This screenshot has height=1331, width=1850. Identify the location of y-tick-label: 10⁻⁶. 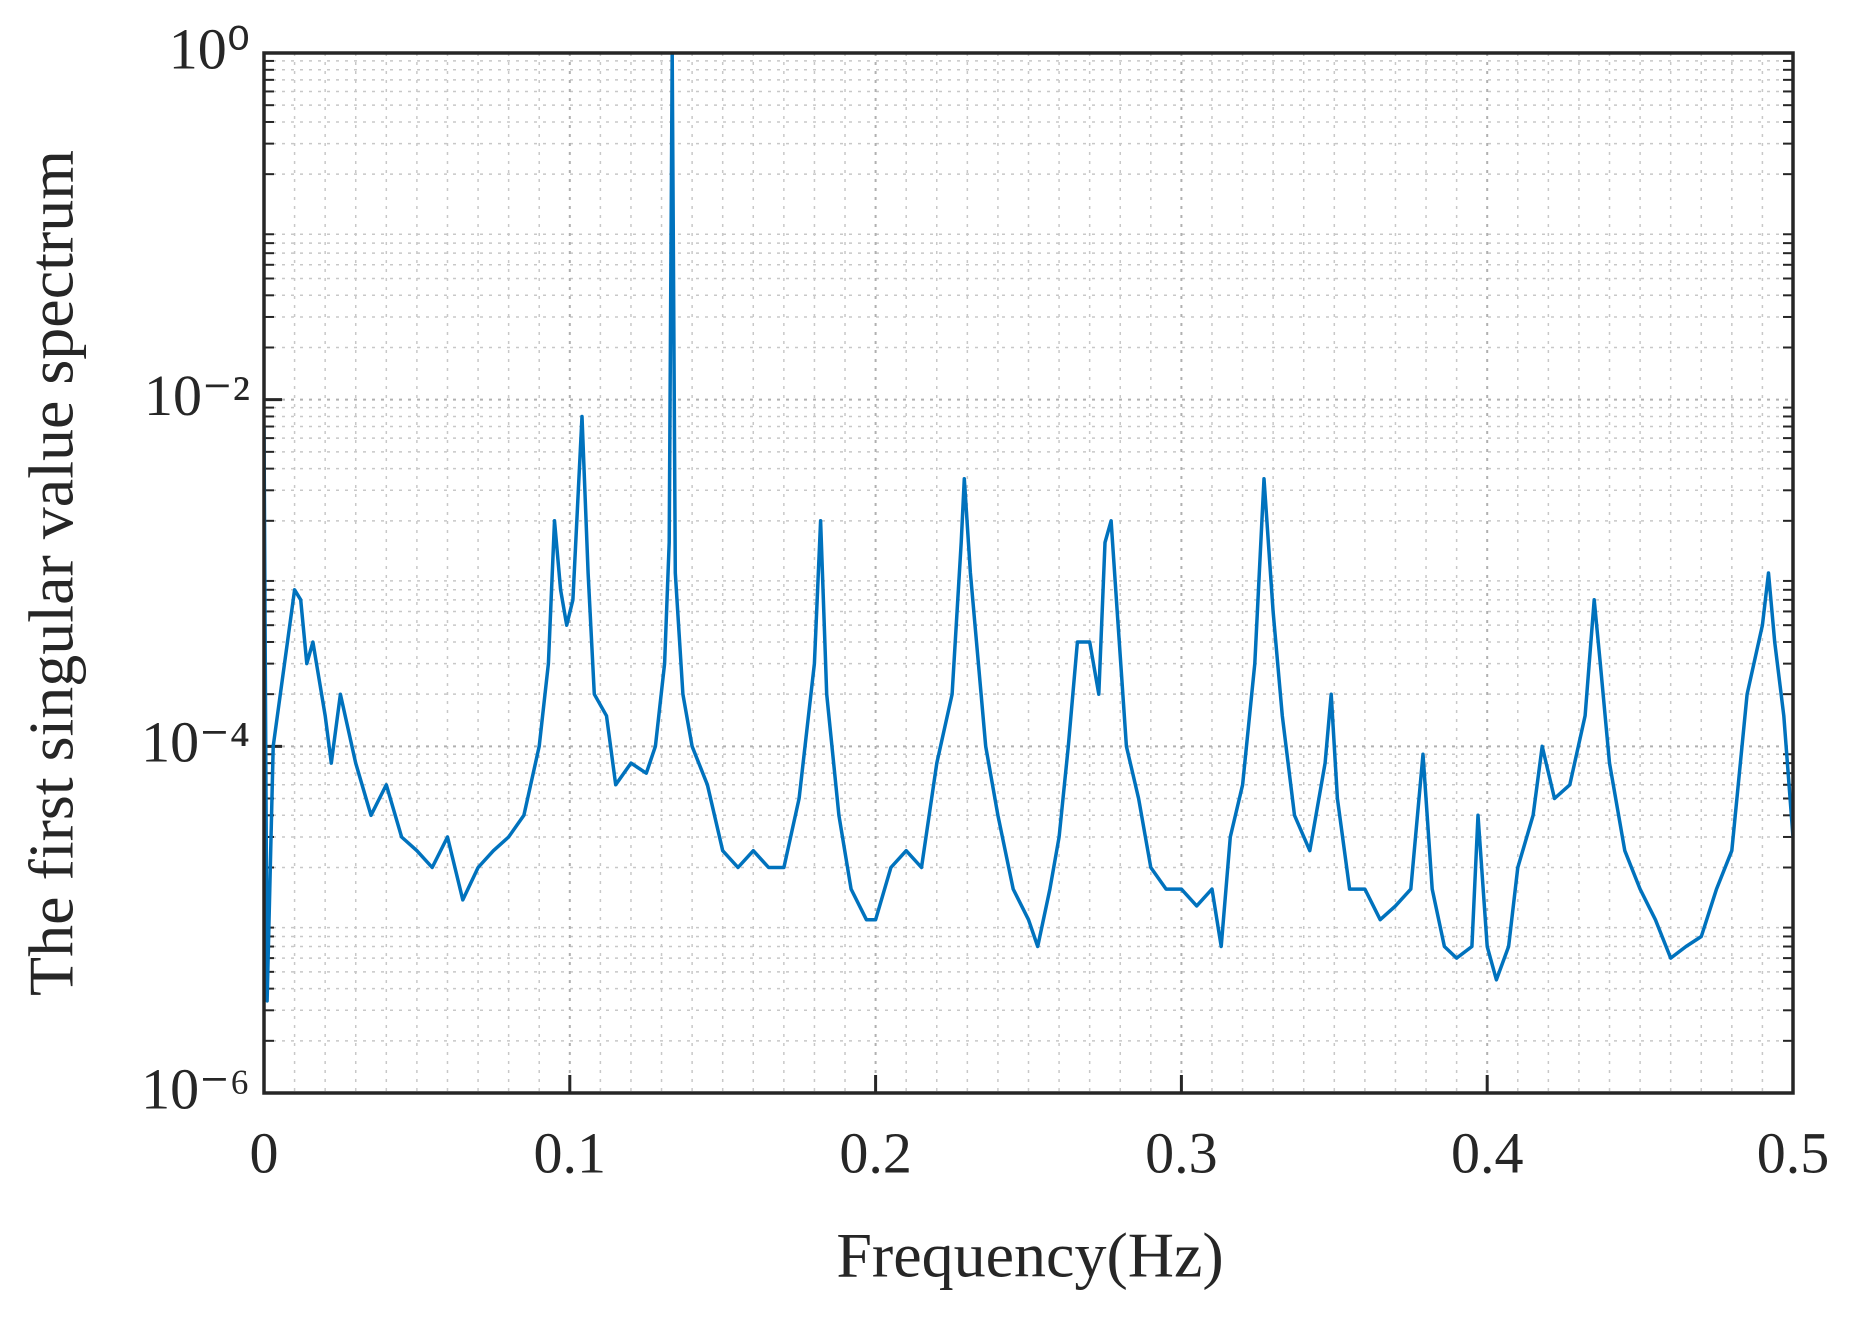
(195, 1088).